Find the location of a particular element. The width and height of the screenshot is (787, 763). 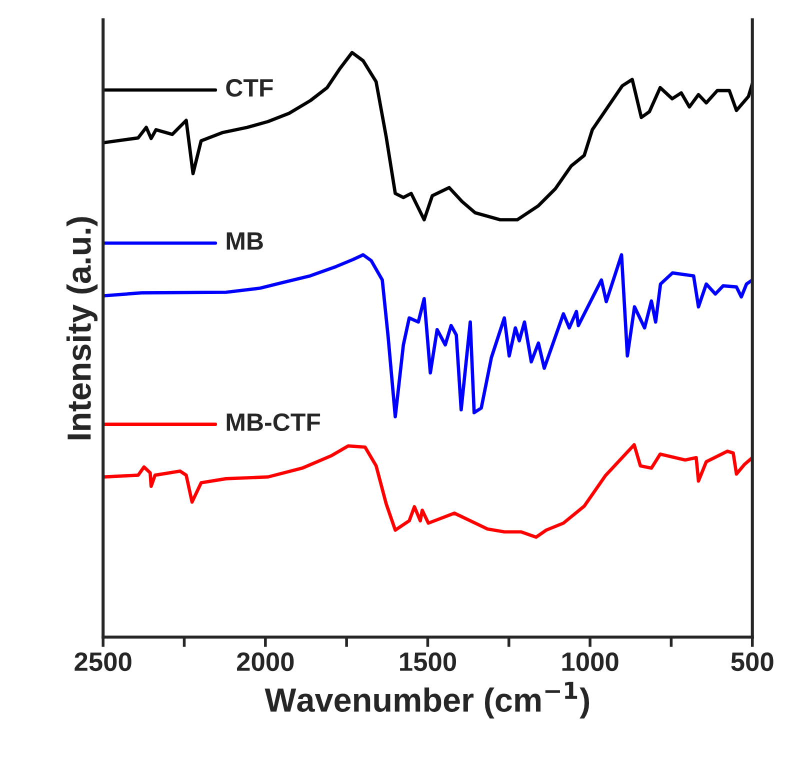

x-tick-label: 2500 is located at coordinates (103, 662).